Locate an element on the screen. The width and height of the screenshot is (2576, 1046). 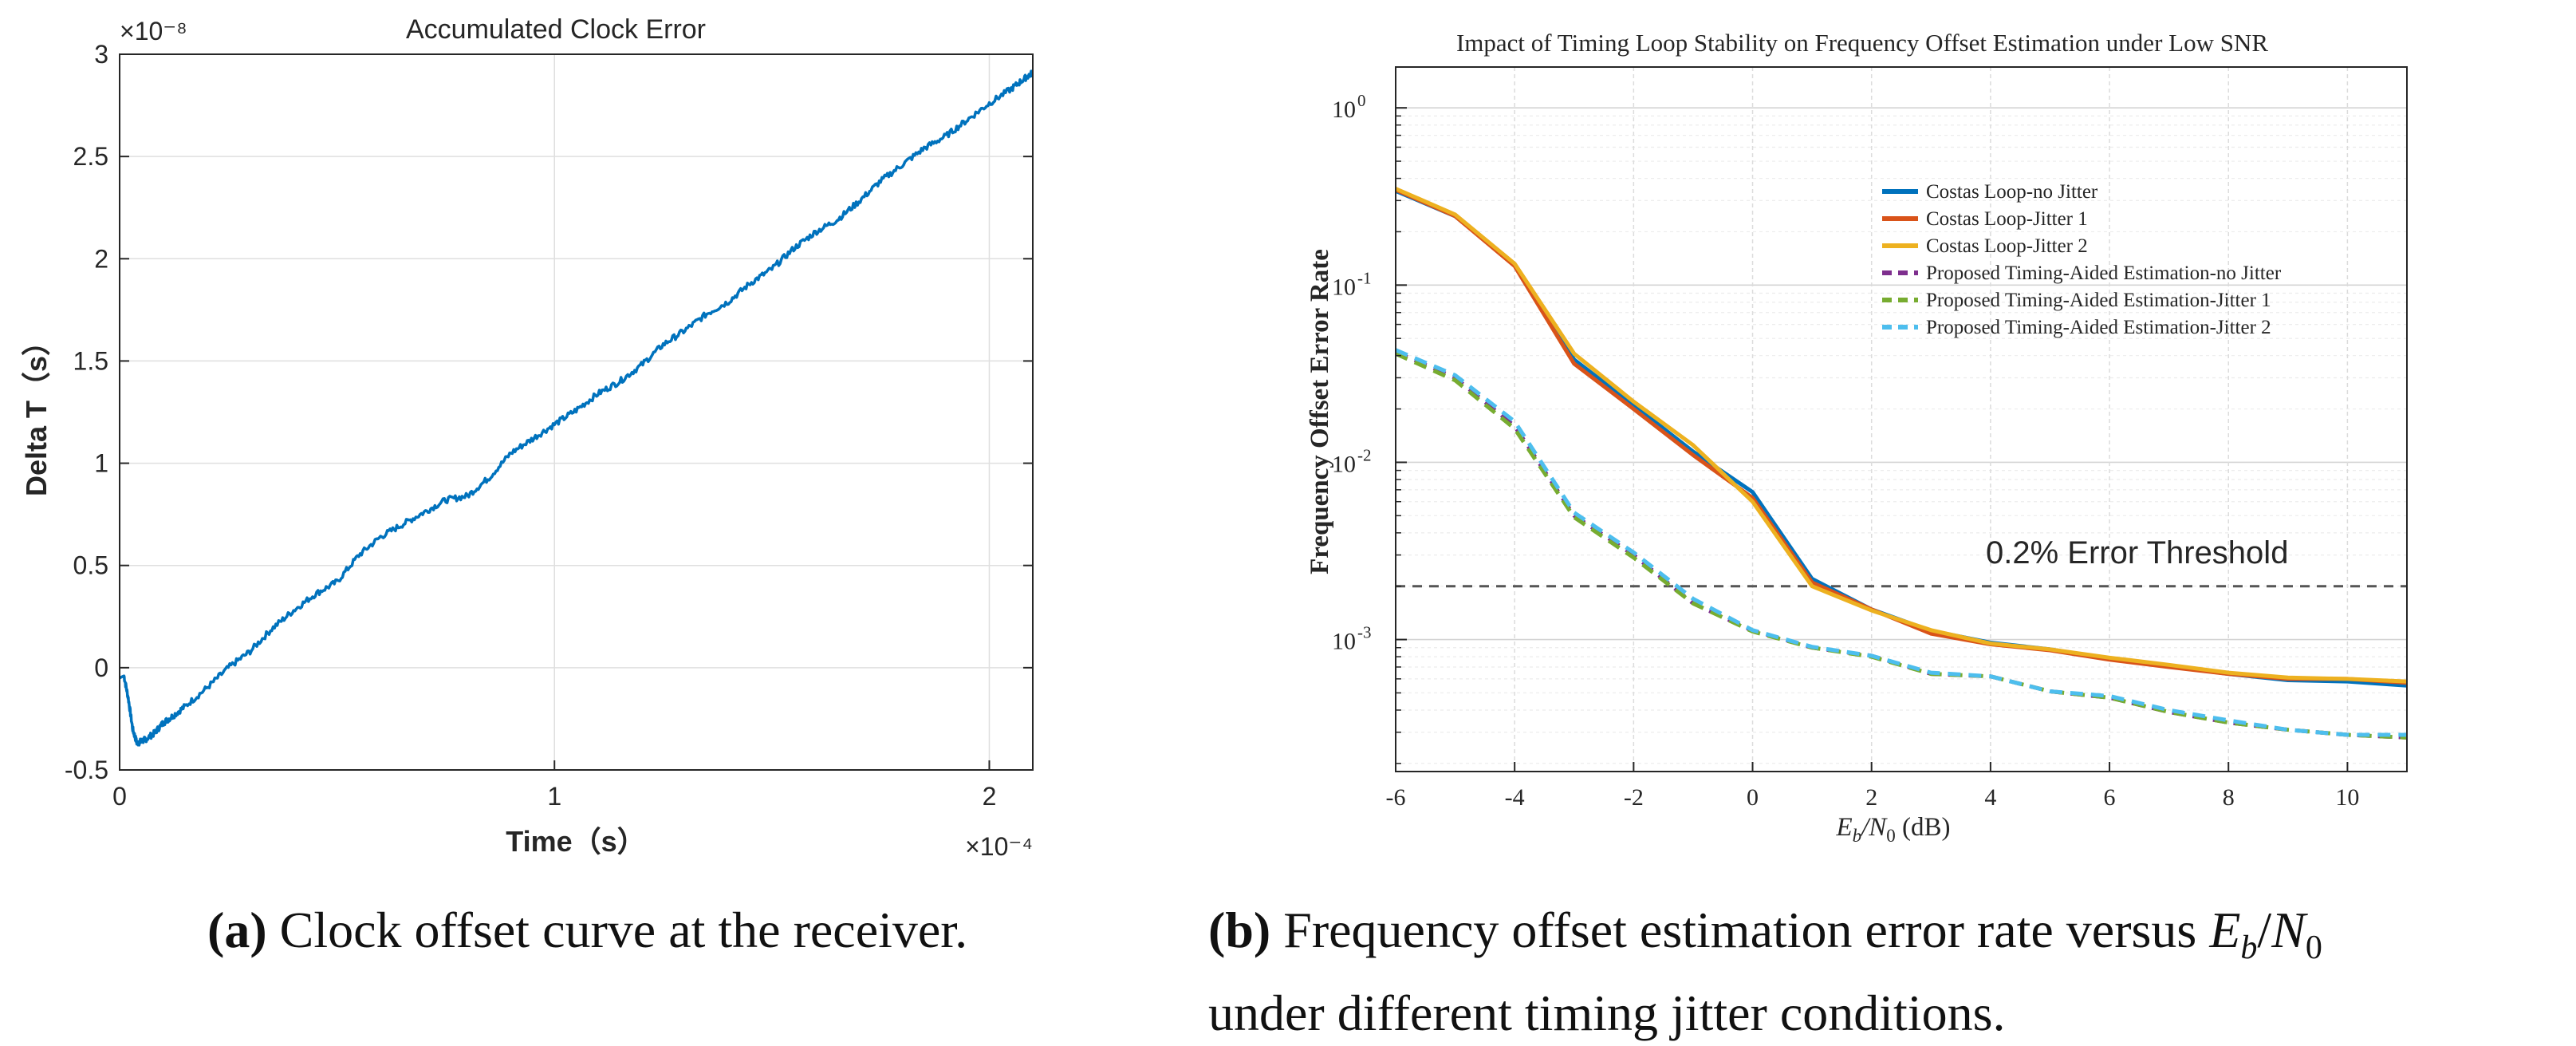
chart-b-x-tick-label: -2 is located at coordinates (1634, 797).